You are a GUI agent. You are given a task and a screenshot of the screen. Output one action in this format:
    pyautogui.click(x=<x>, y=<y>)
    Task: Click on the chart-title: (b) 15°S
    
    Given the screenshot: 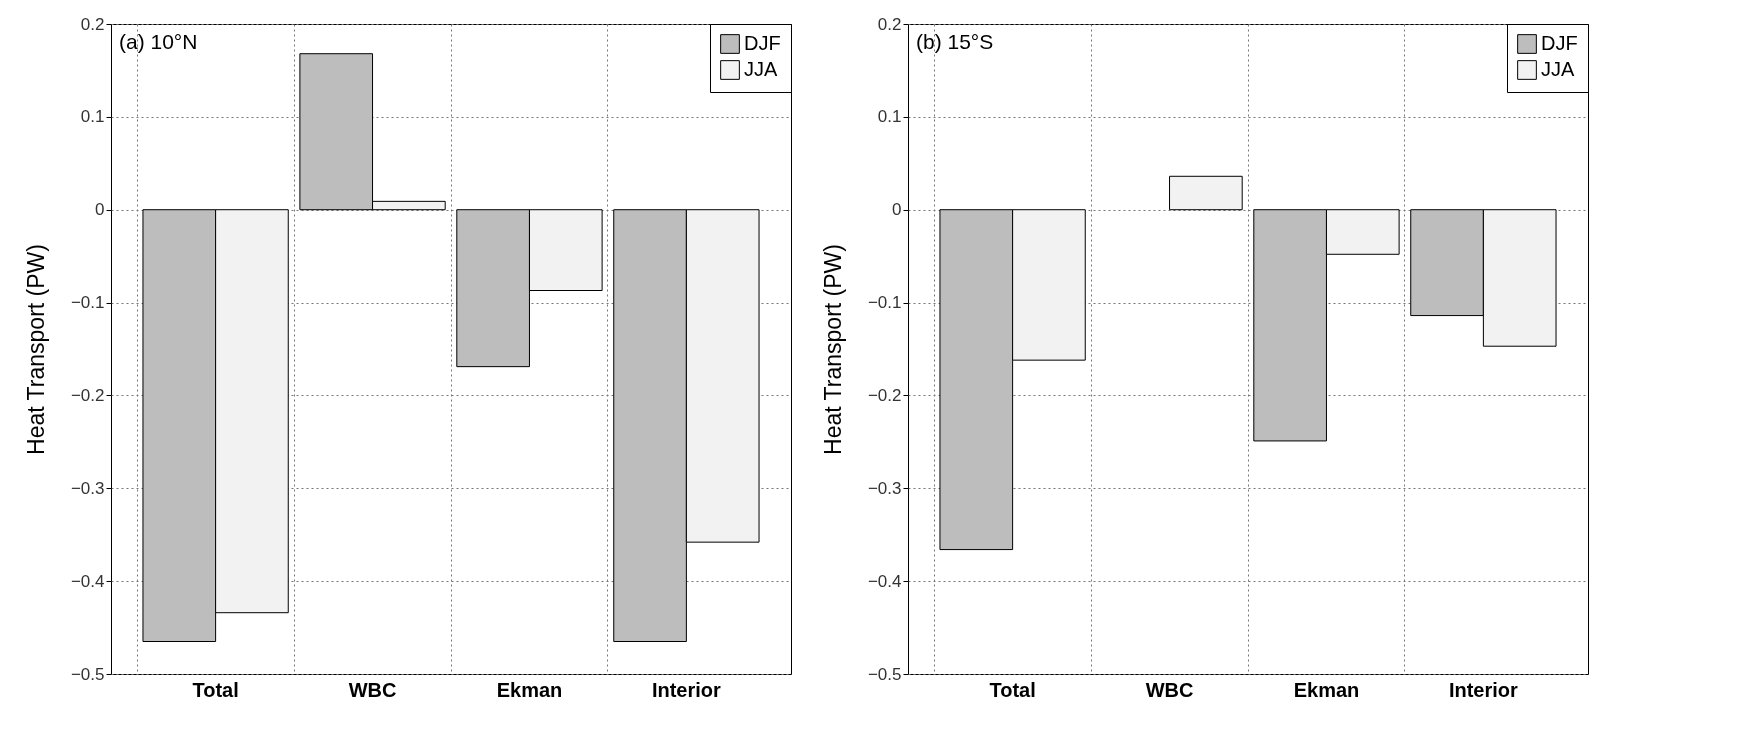 What is the action you would take?
    pyautogui.click(x=955, y=41)
    